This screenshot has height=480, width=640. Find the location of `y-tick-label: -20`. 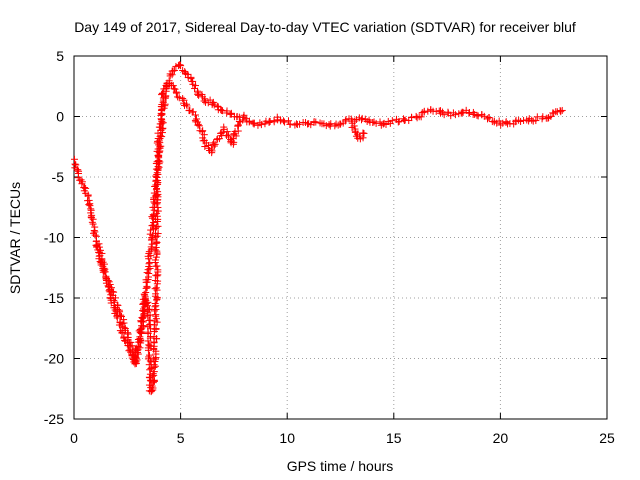

y-tick-label: -20 is located at coordinates (54, 359).